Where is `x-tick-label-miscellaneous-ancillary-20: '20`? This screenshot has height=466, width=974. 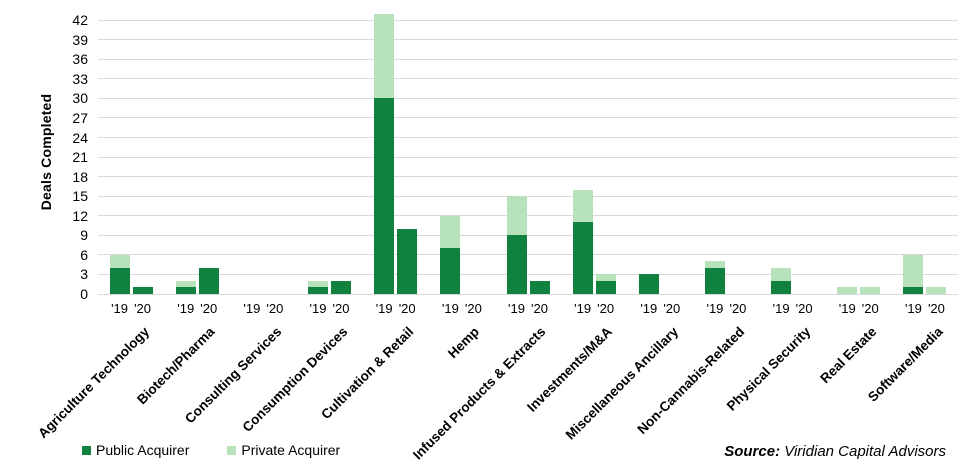 x-tick-label-miscellaneous-ancillary-20: '20 is located at coordinates (672, 308).